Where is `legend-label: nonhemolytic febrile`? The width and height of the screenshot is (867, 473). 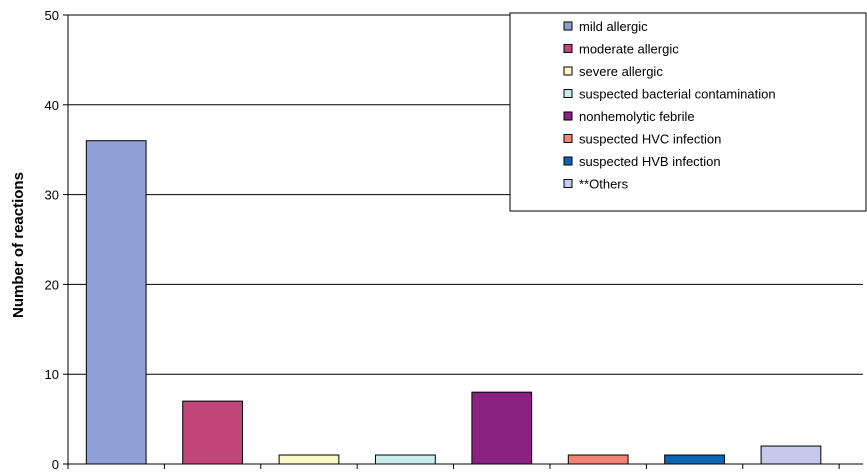
legend-label: nonhemolytic febrile is located at coordinates (637, 116).